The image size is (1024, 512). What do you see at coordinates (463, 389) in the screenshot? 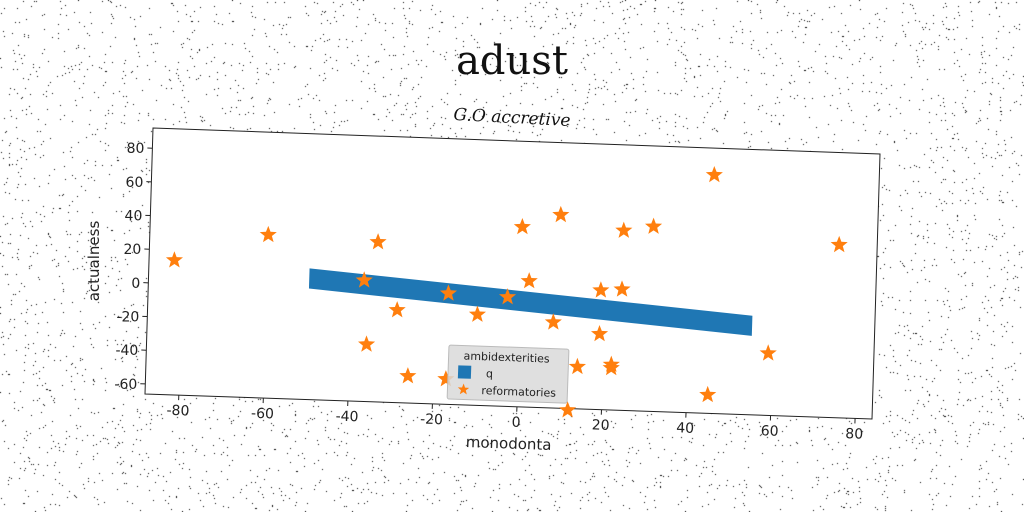
I see `legend-star-swatch` at bounding box center [463, 389].